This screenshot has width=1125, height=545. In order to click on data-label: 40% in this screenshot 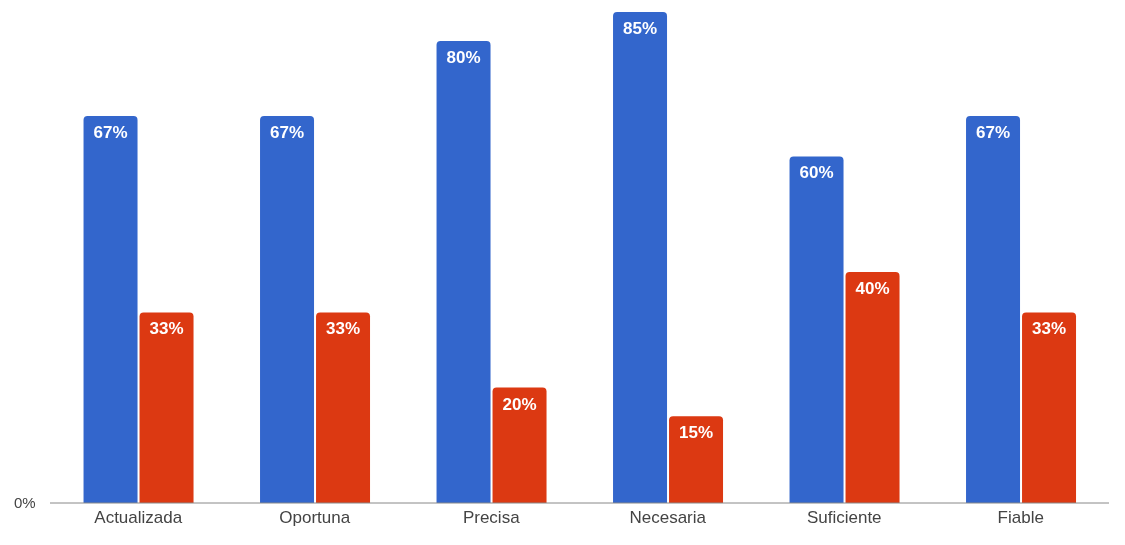, I will do `click(872, 289)`.